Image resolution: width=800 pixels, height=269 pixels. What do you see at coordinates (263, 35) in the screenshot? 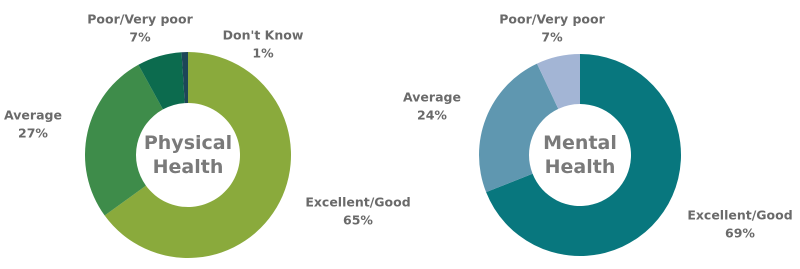
I see `slice-label: Don't Know` at bounding box center [263, 35].